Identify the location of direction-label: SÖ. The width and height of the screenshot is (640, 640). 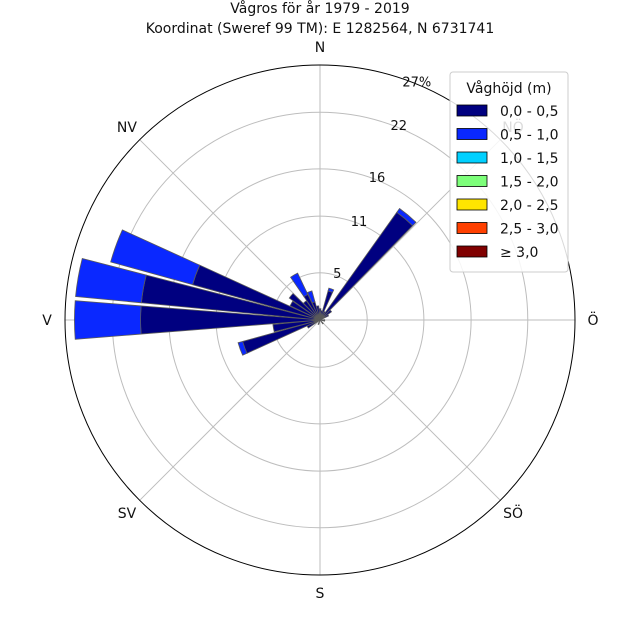
(513, 513).